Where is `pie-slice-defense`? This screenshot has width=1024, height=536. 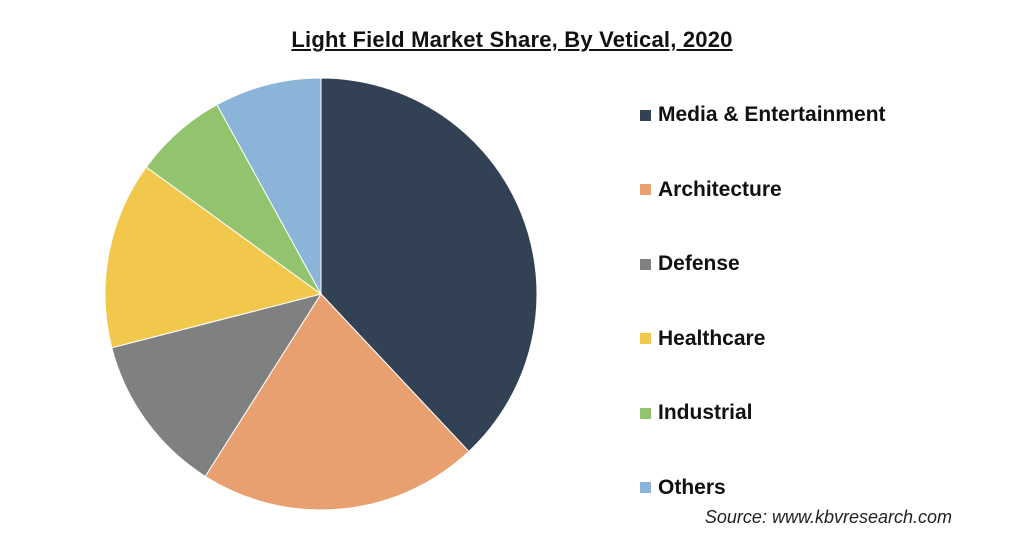 pie-slice-defense is located at coordinates (217, 385).